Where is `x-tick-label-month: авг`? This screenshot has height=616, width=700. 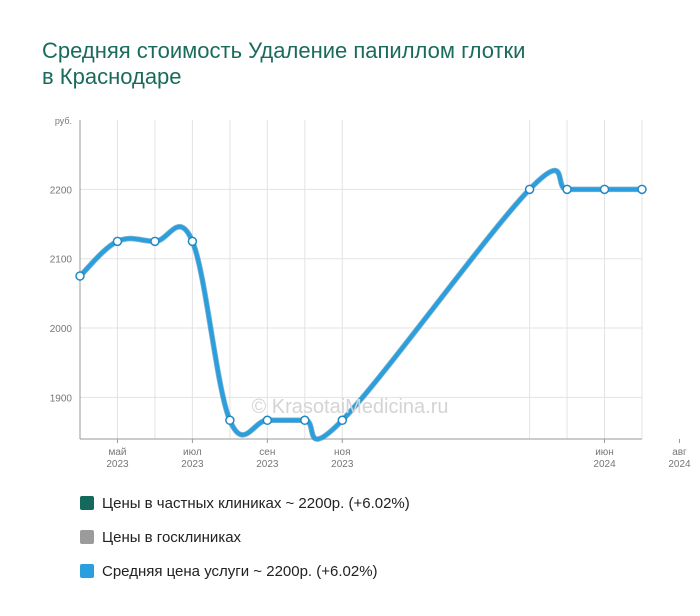 x-tick-label-month: авг is located at coordinates (679, 452).